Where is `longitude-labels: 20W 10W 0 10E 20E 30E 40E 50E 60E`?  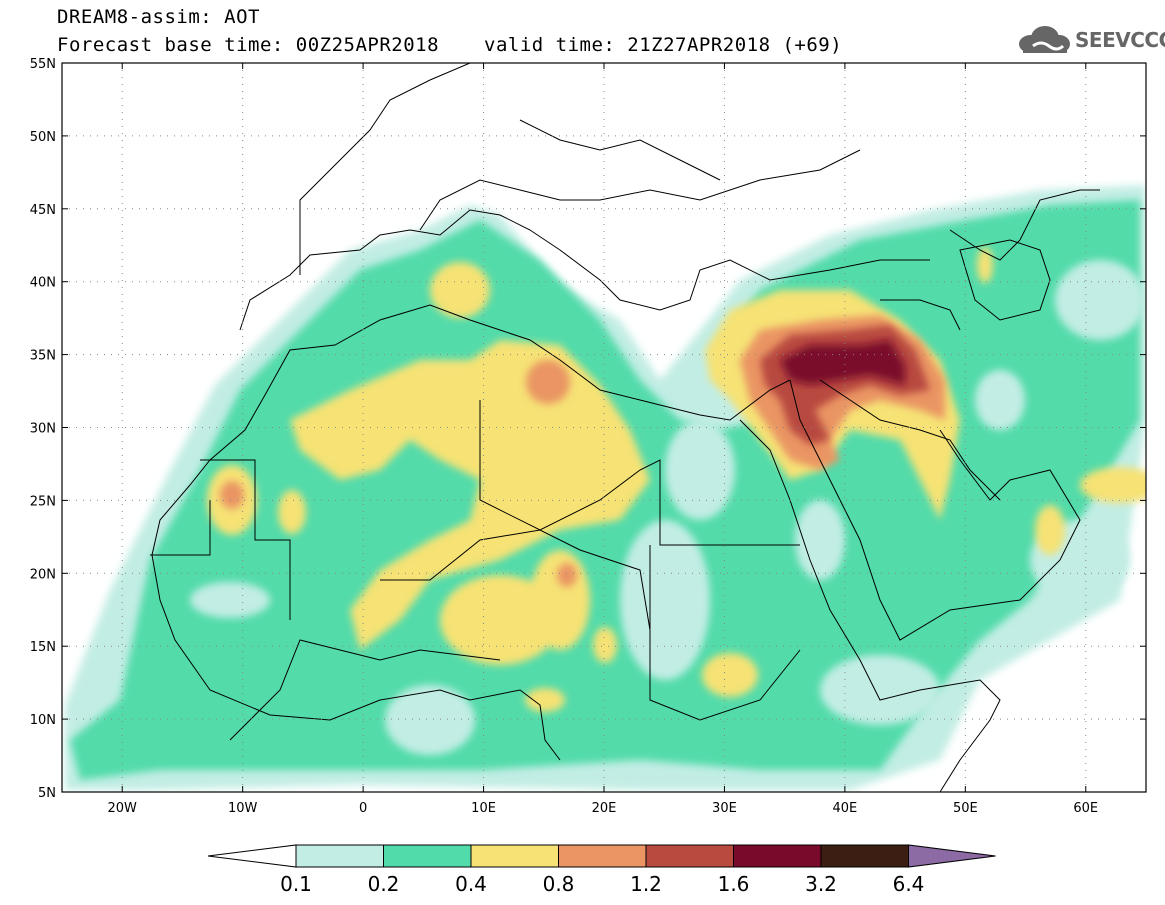
longitude-labels: 20W 10W 0 10E 20E 30E 40E 50E 60E is located at coordinates (603, 808).